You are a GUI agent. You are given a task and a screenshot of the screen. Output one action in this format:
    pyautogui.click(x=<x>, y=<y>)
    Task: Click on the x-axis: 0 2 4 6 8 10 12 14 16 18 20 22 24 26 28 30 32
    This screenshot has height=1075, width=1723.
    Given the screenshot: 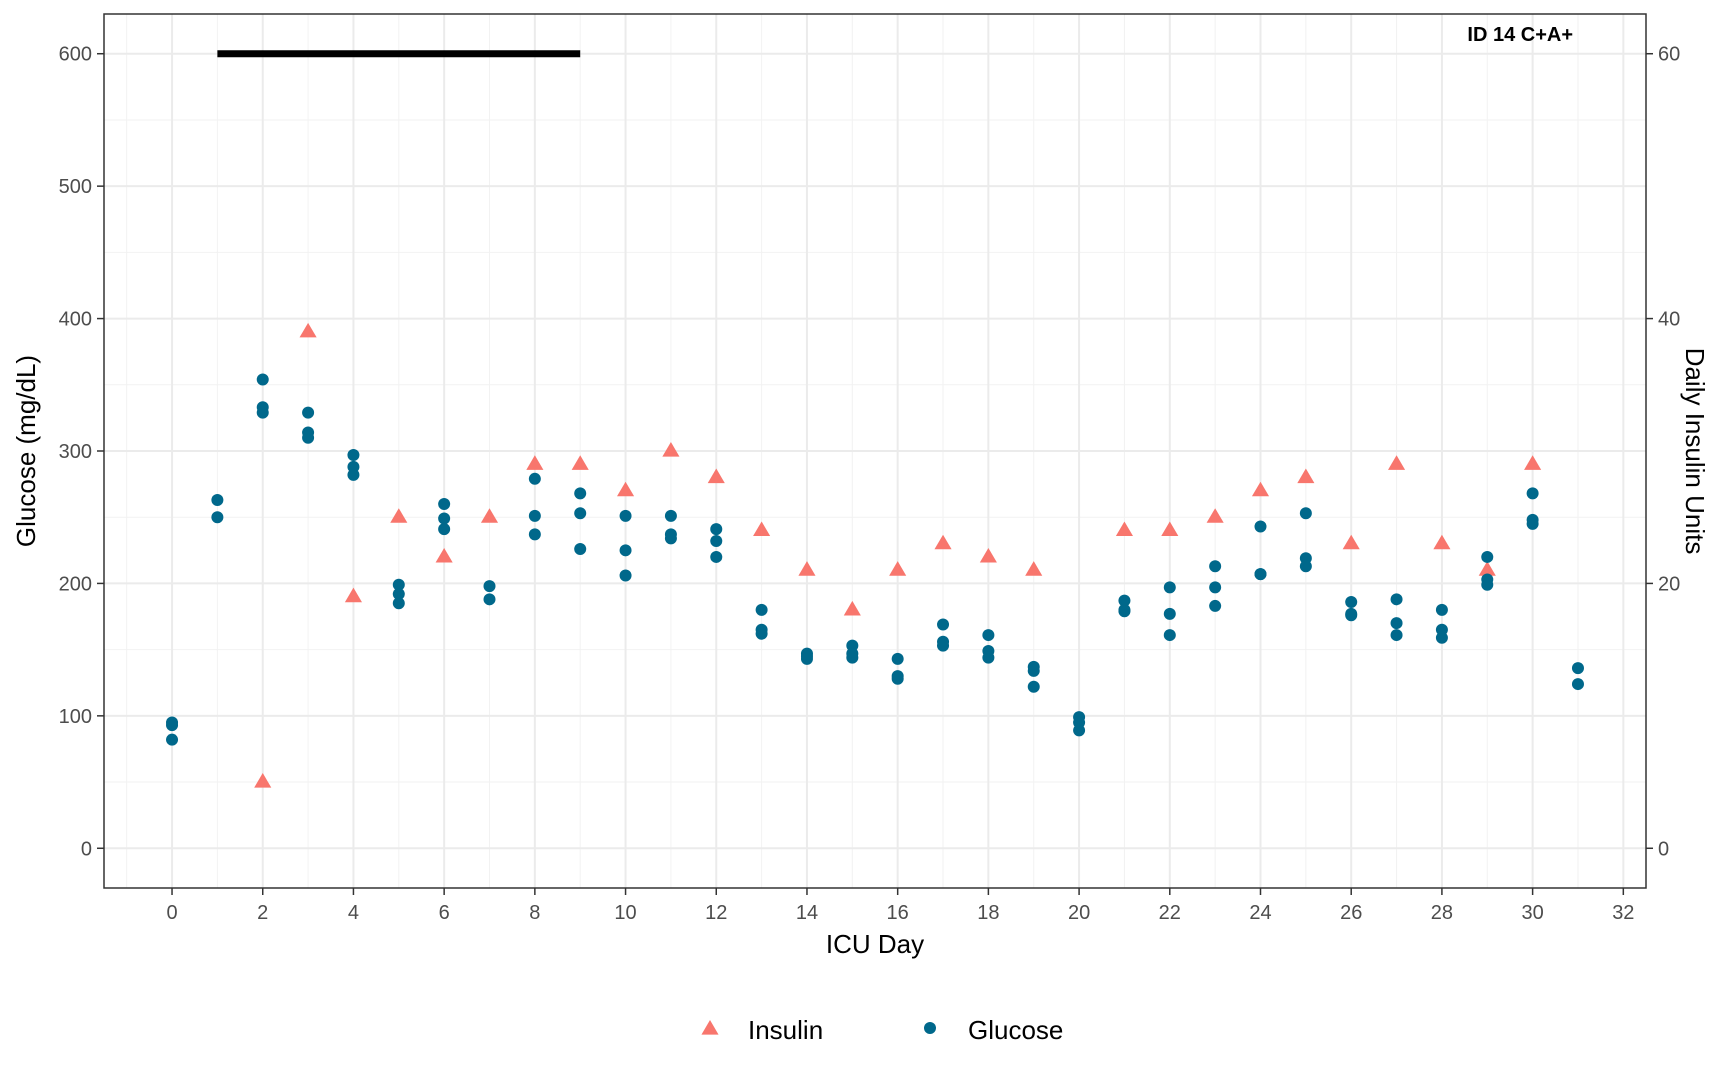 What is the action you would take?
    pyautogui.click(x=900, y=906)
    